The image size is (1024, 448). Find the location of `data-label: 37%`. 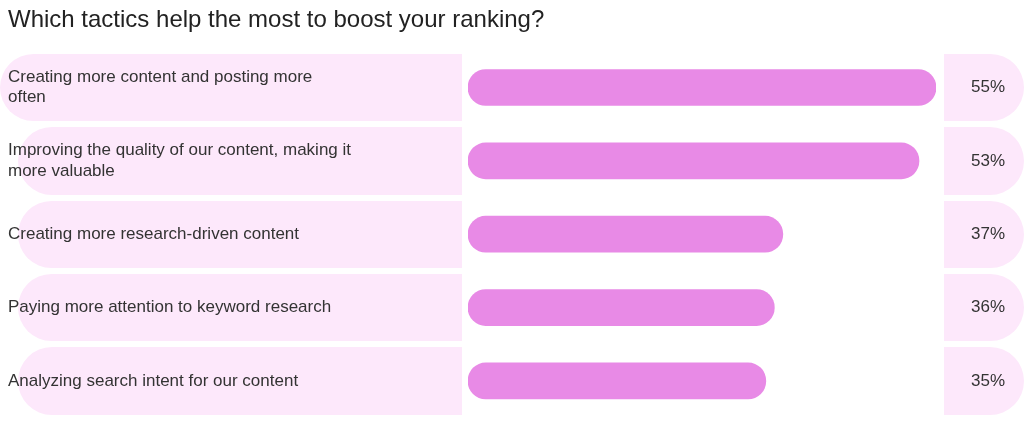

data-label: 37% is located at coordinates (987, 233).